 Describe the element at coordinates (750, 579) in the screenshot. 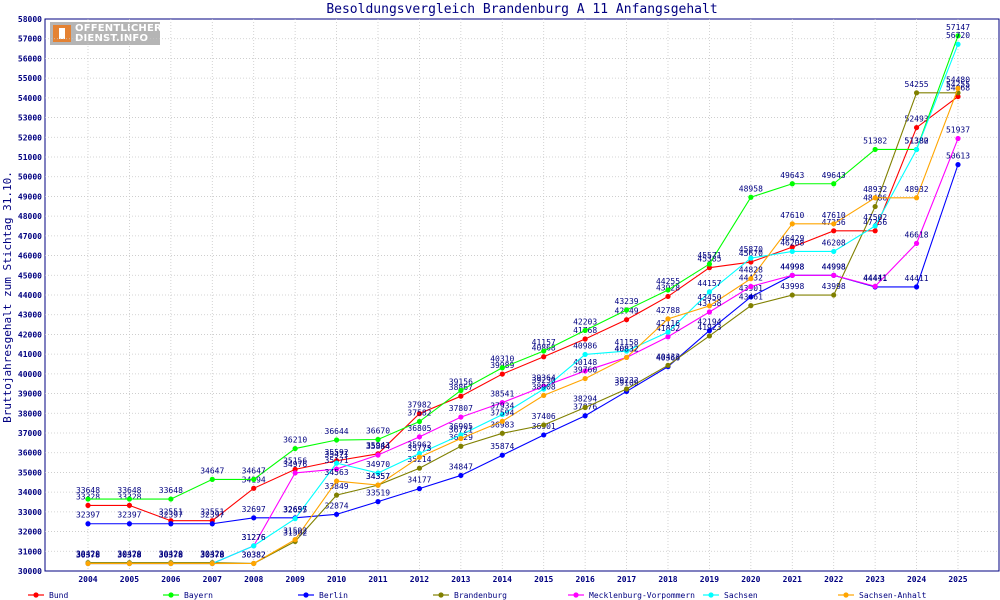

I see `x-tick-label: 2020` at that location.